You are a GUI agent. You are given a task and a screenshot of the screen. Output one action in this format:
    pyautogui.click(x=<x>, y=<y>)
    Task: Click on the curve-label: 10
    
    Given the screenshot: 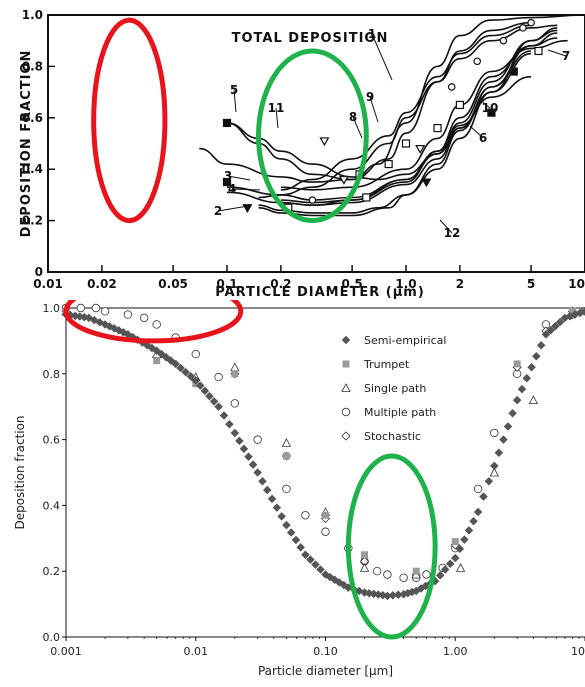 What is the action you would take?
    pyautogui.click(x=490, y=108)
    